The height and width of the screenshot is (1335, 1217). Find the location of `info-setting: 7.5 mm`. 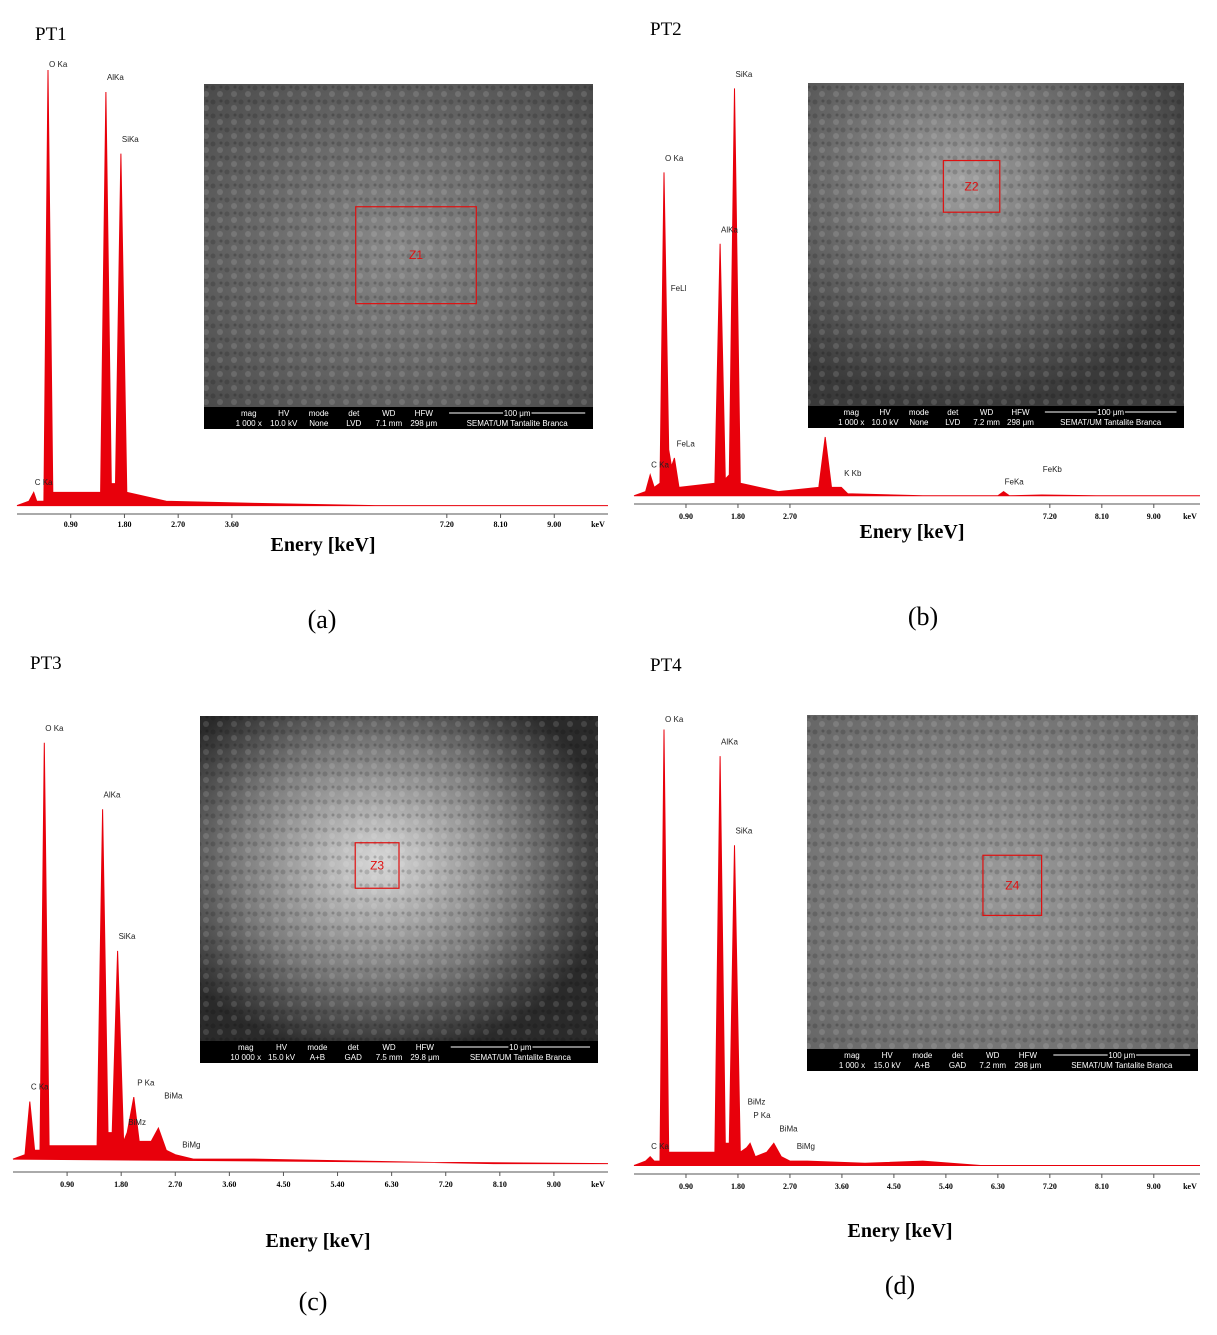

info-setting: 7.5 mm is located at coordinates (389, 1057).